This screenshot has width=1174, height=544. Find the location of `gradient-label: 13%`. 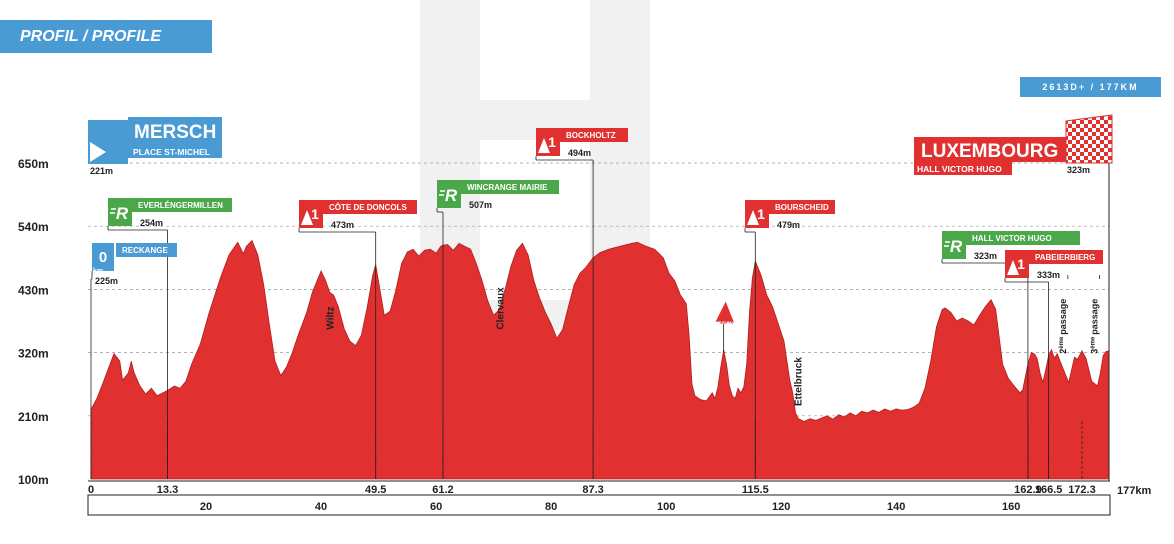

gradient-label: 13% is located at coordinates (727, 322).